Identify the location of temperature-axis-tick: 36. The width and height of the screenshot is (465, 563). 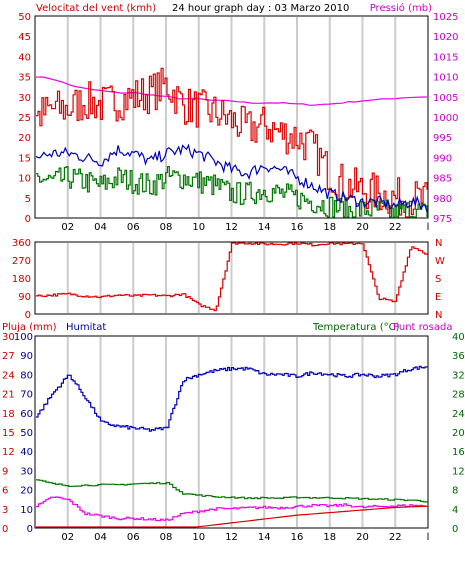
(458, 356).